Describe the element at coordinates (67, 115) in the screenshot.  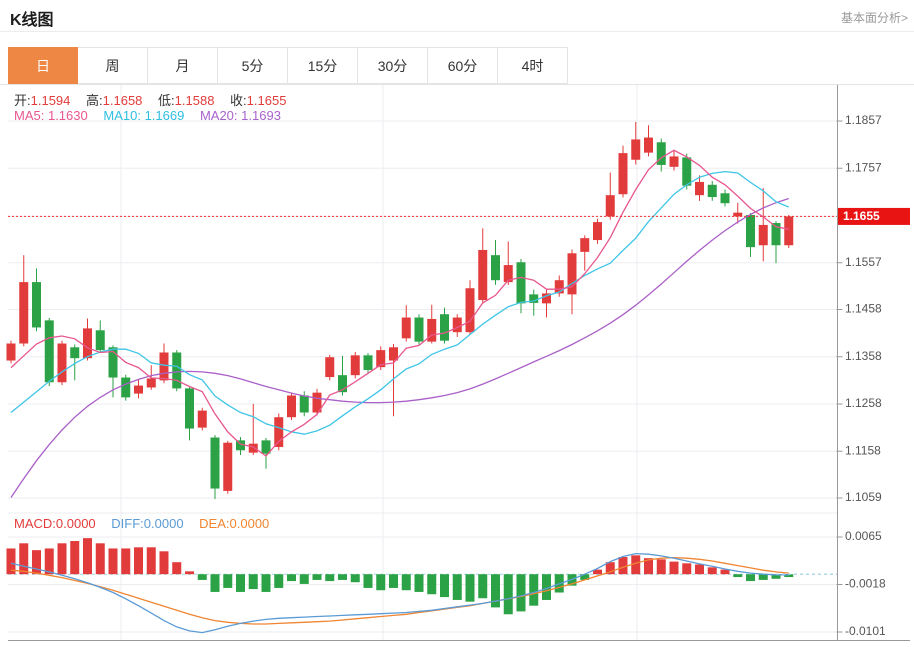
I see `ma5-value: 1.1630` at that location.